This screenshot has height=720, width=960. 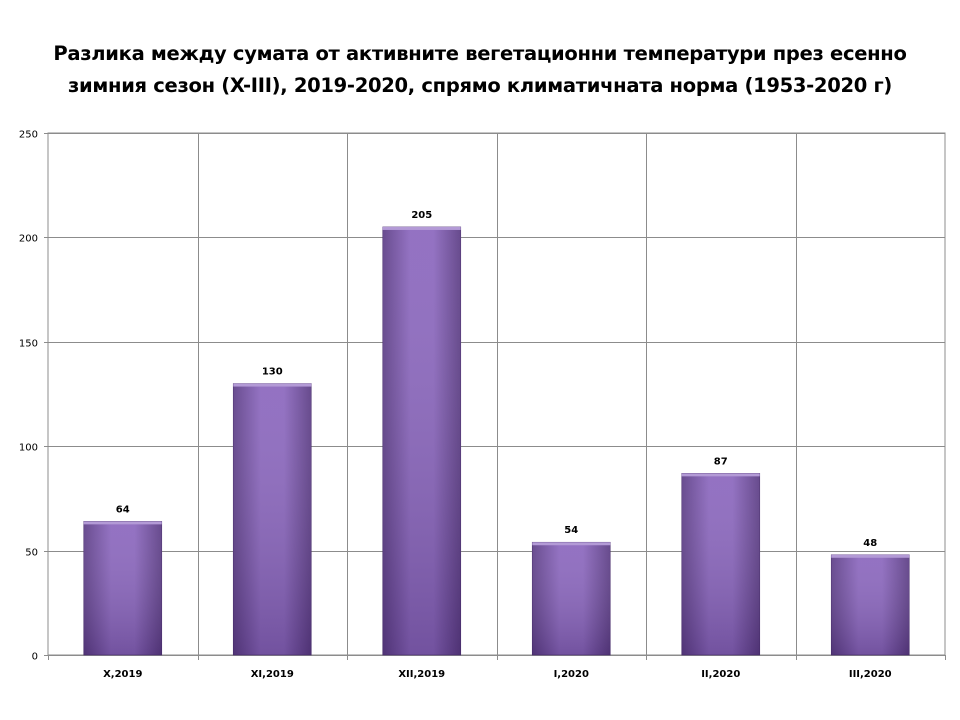 What do you see at coordinates (571, 530) in the screenshot?
I see `data-label: 54` at bounding box center [571, 530].